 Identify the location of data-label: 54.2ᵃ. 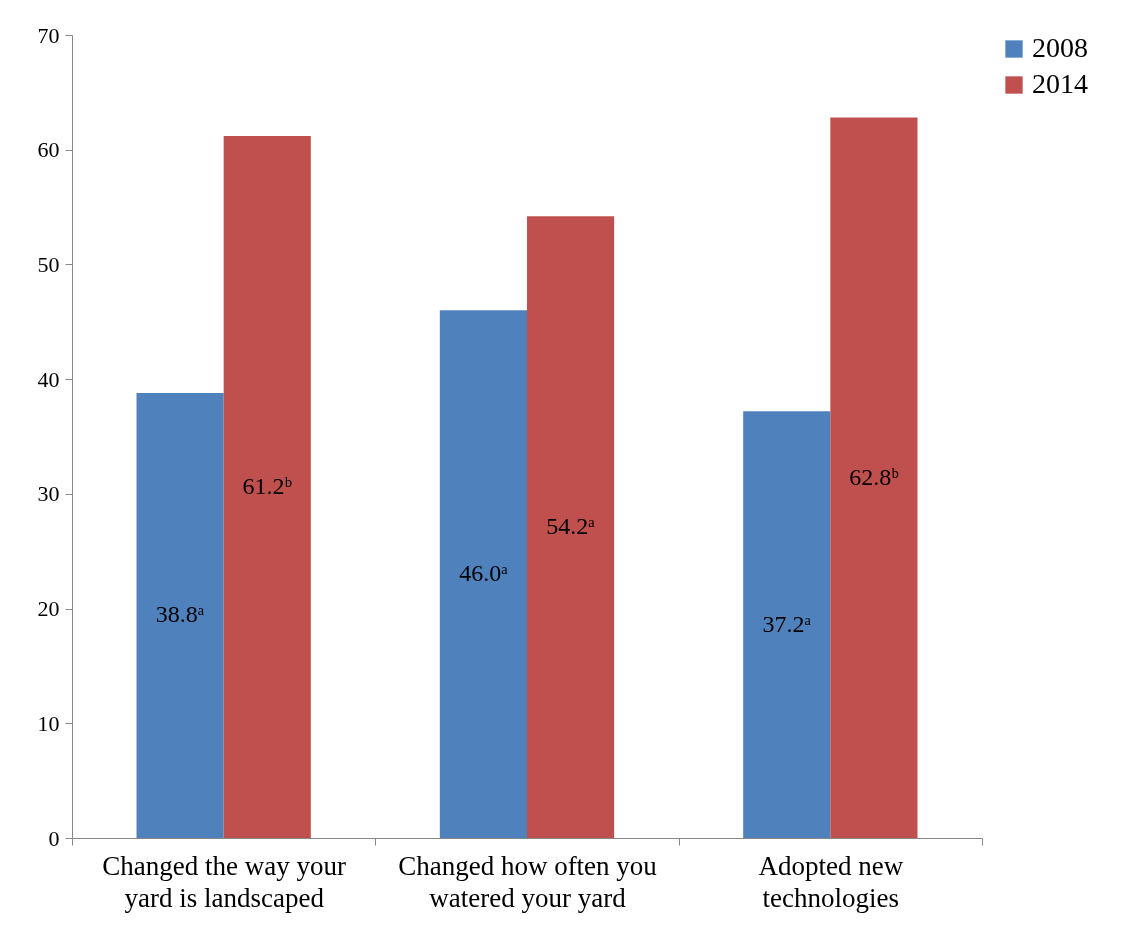
(571, 526).